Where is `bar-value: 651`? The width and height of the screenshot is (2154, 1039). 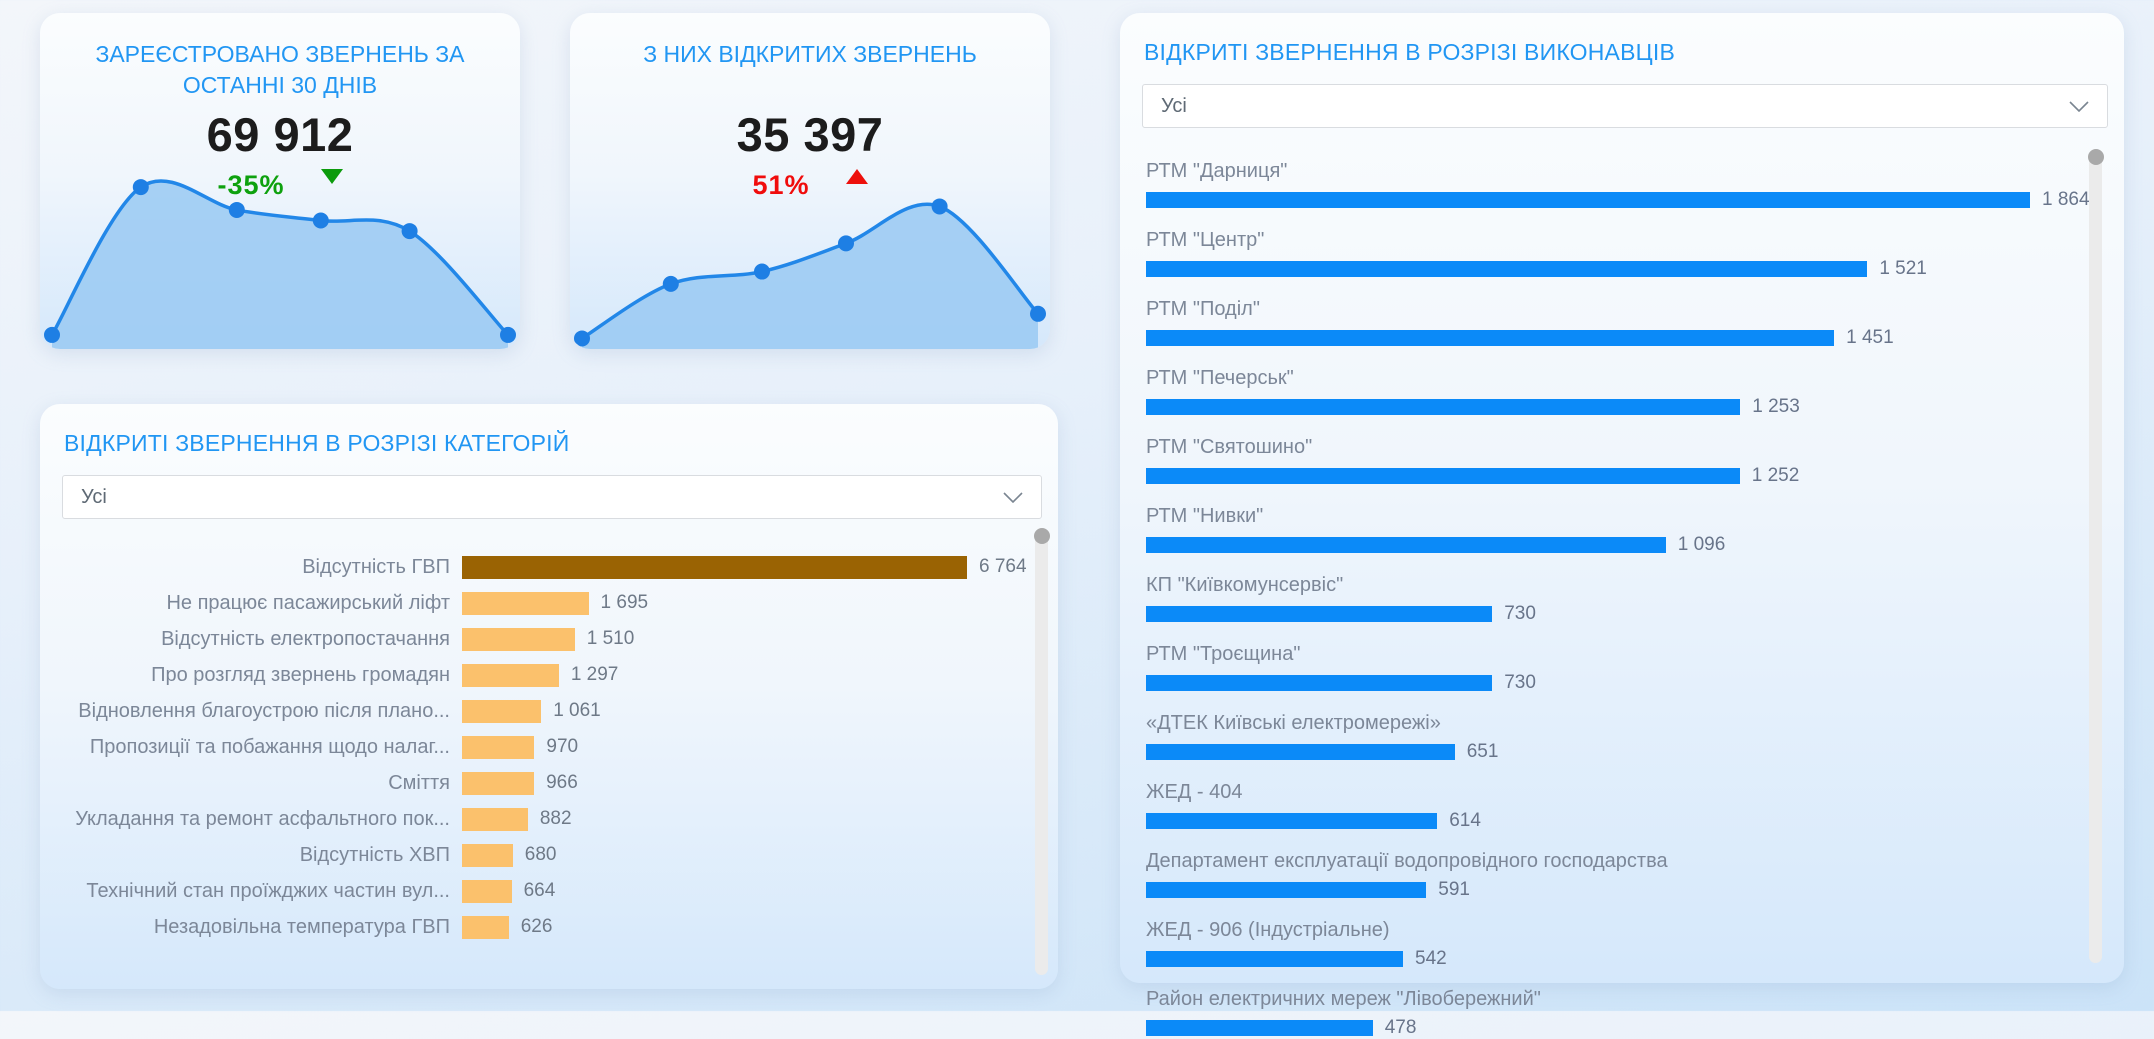 bar-value: 651 is located at coordinates (1482, 751).